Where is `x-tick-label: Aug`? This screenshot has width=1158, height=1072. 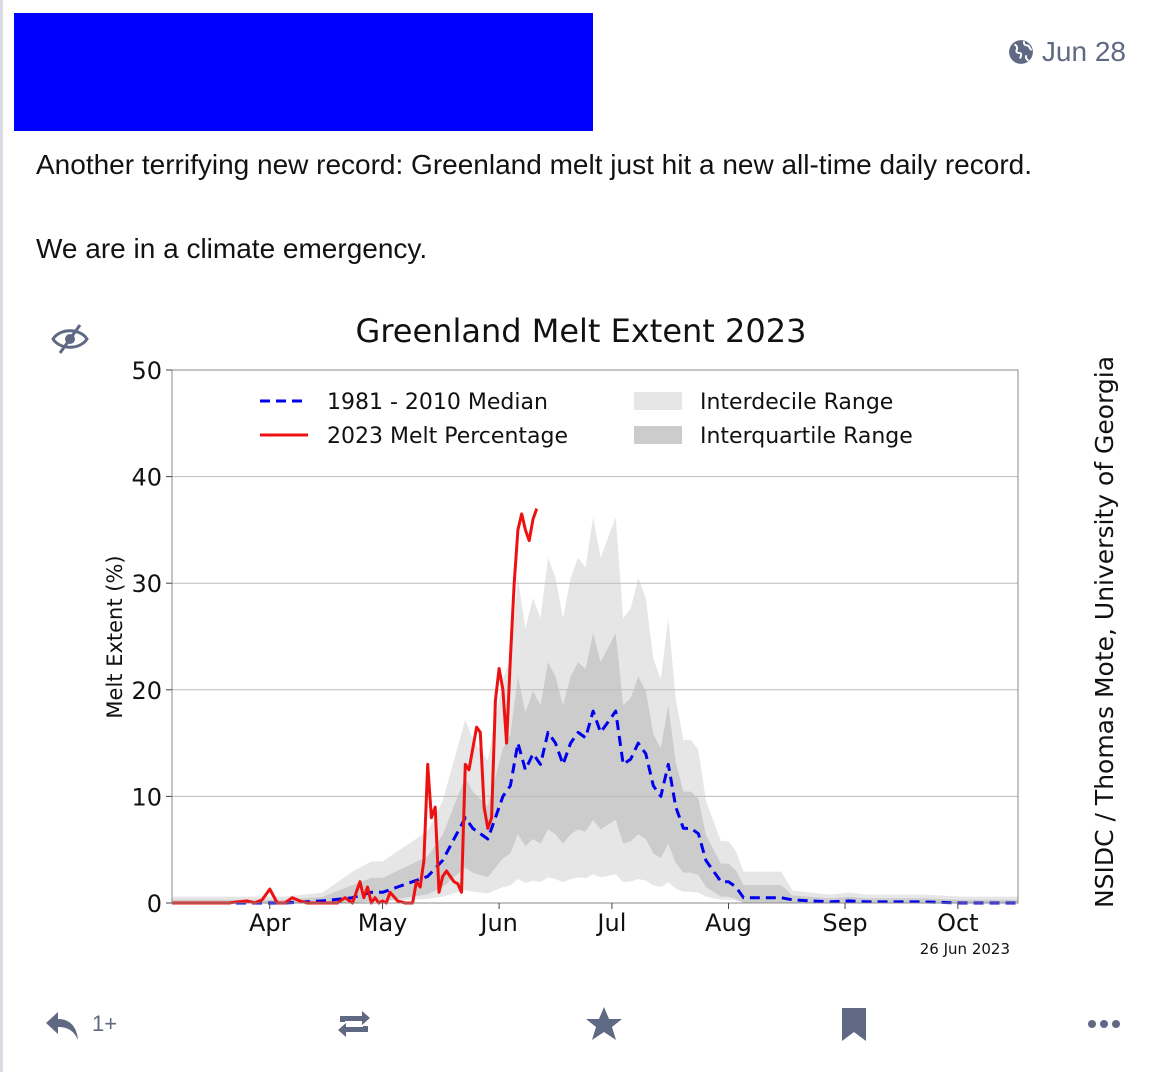
x-tick-label: Aug is located at coordinates (728, 923).